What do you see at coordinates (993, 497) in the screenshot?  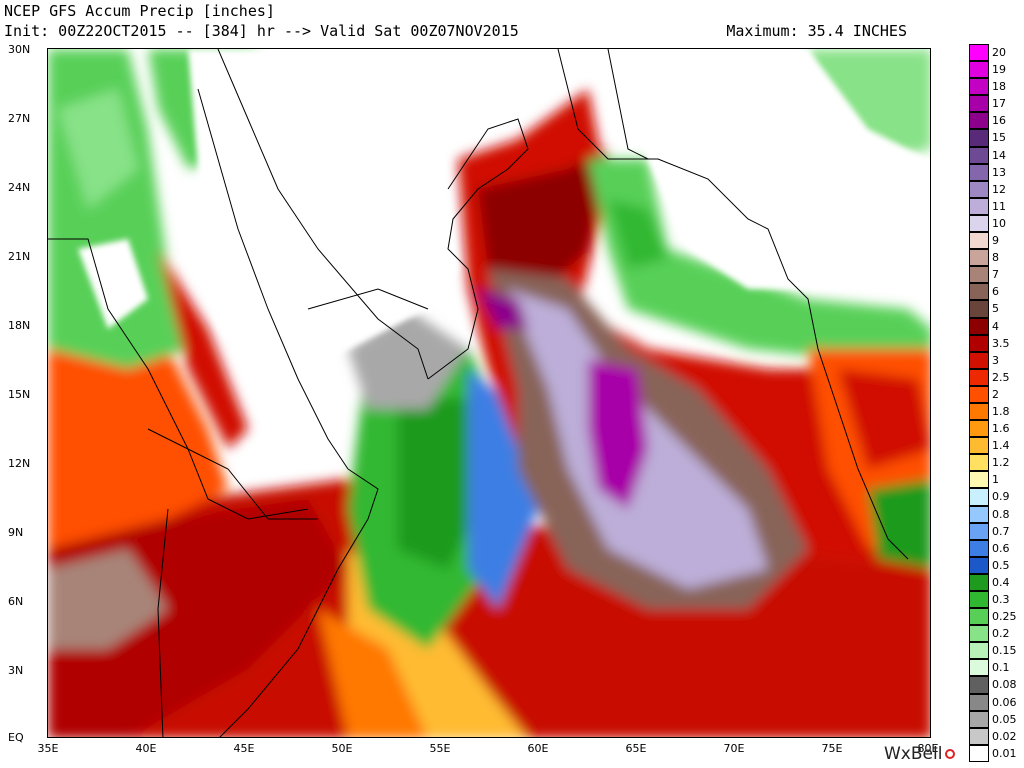 I see `legend-row: 0.9` at bounding box center [993, 497].